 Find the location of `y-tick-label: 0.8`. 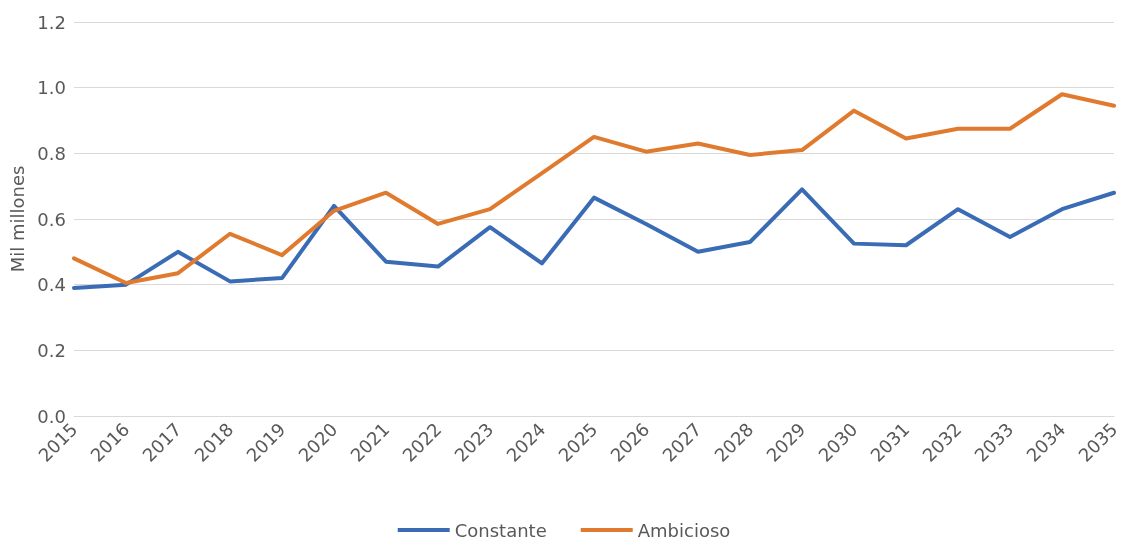

y-tick-label: 0.8 is located at coordinates (51, 153).